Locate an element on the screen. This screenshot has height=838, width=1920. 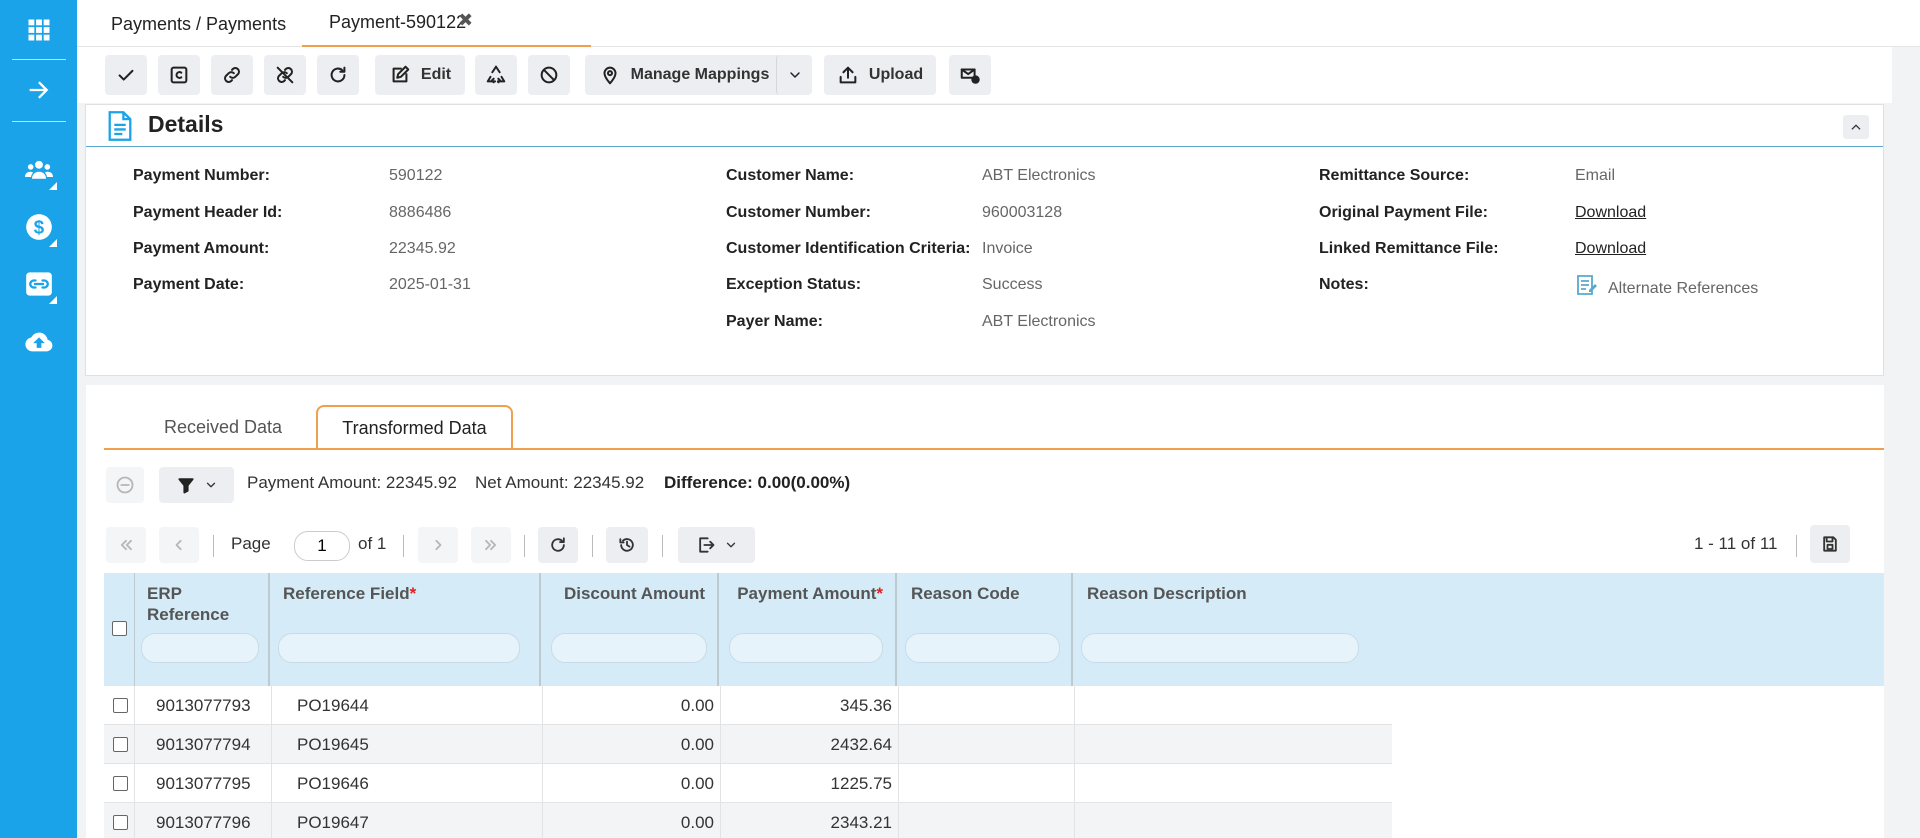
remove-filter-button is located at coordinates (125, 485).